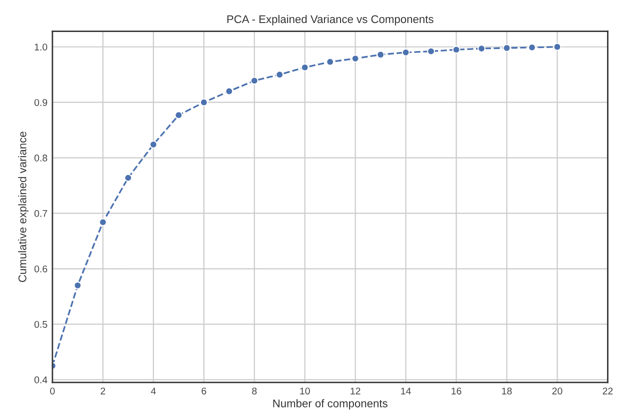 This screenshot has height=418, width=617. Describe the element at coordinates (52, 391) in the screenshot. I see `x-tick-label: 0` at that location.